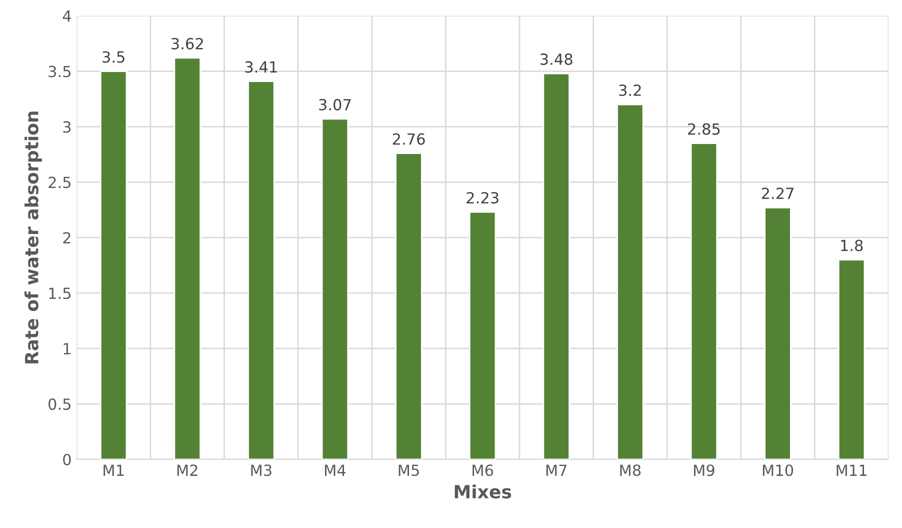 The height and width of the screenshot is (528, 902). Describe the element at coordinates (556, 59) in the screenshot. I see `data-label: 3.48` at that location.